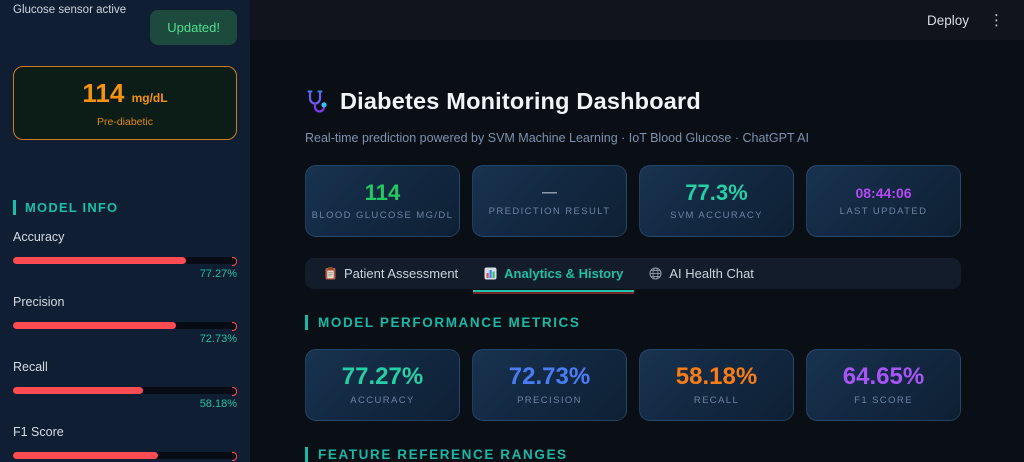  What do you see at coordinates (218, 403) in the screenshot?
I see `metric-value: 58.18%` at bounding box center [218, 403].